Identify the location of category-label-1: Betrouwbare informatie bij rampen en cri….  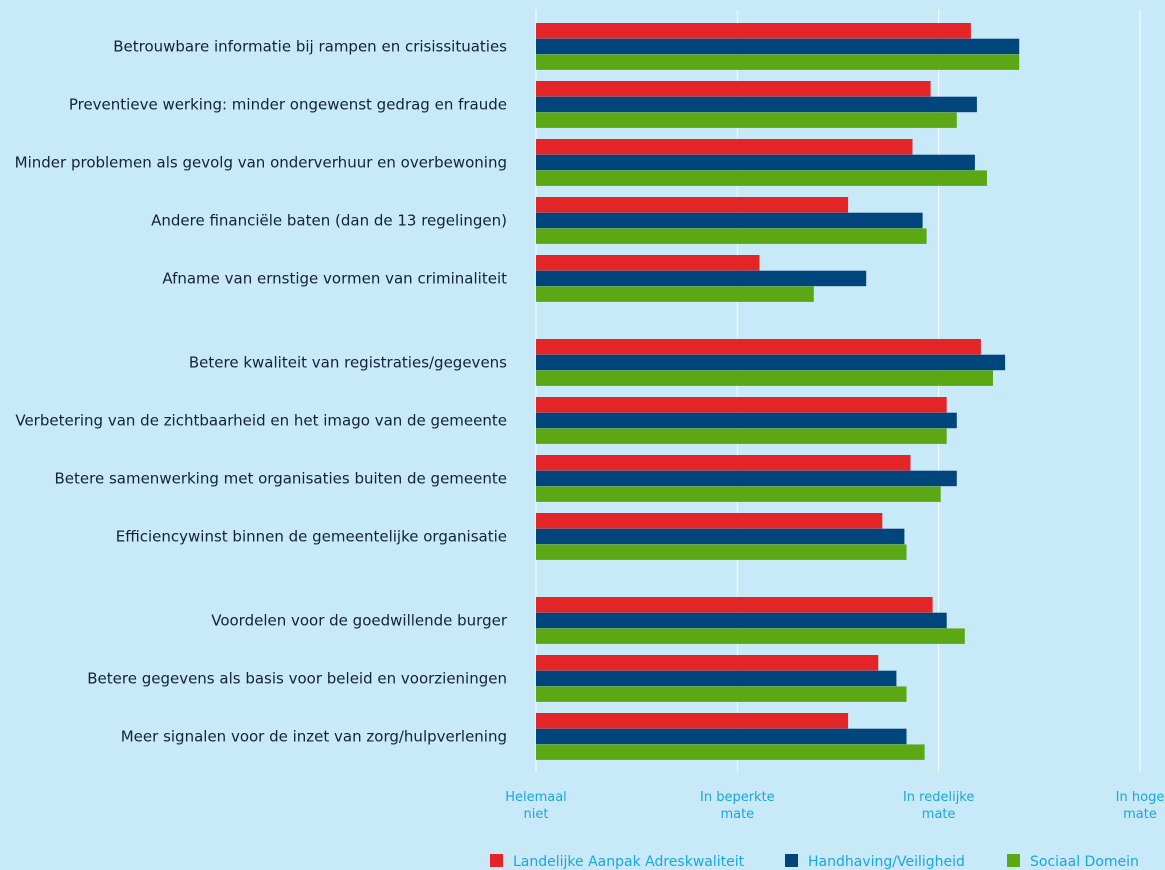
(310, 47).